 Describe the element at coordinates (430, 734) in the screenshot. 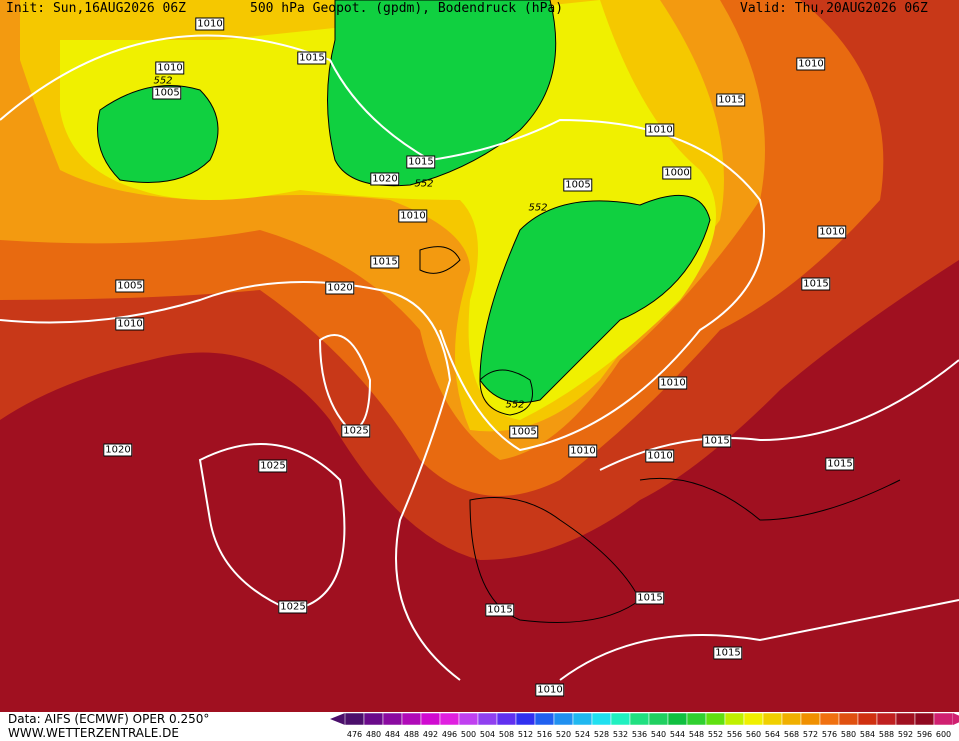

I see `scale-label: 492` at that location.